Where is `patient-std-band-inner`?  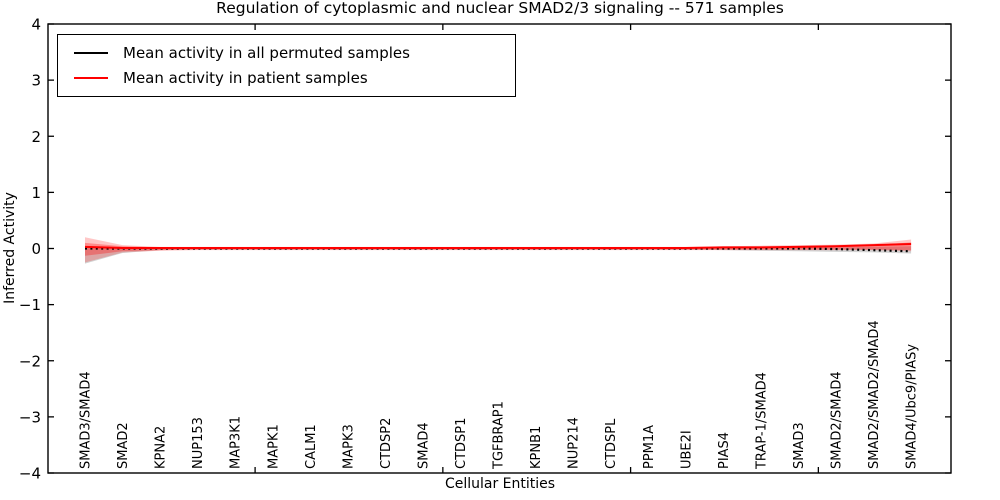
patient-std-band-inner is located at coordinates (498, 249).